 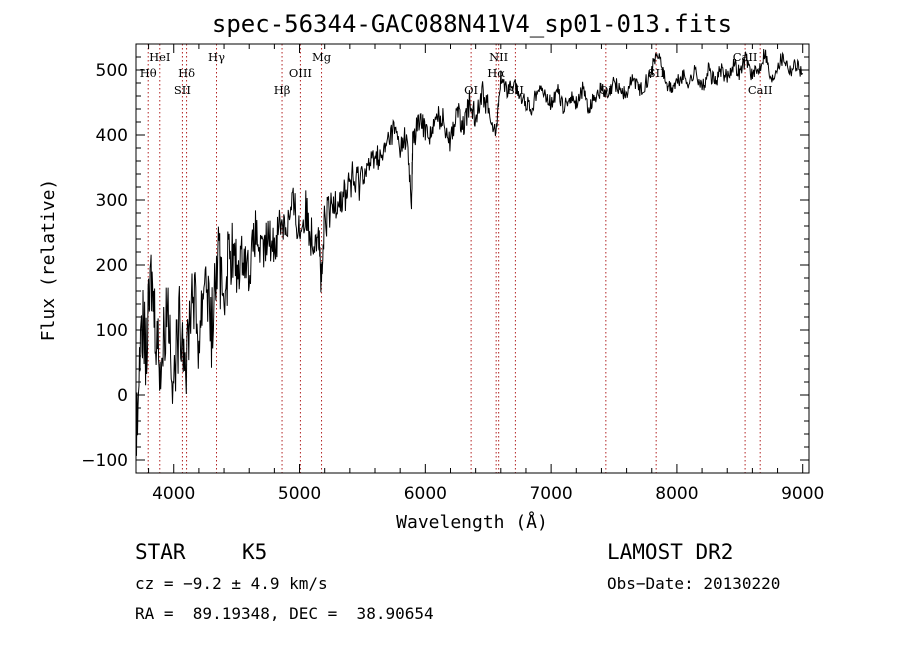 What do you see at coordinates (112, 266) in the screenshot?
I see `y-tick-label: 200` at bounding box center [112, 266].